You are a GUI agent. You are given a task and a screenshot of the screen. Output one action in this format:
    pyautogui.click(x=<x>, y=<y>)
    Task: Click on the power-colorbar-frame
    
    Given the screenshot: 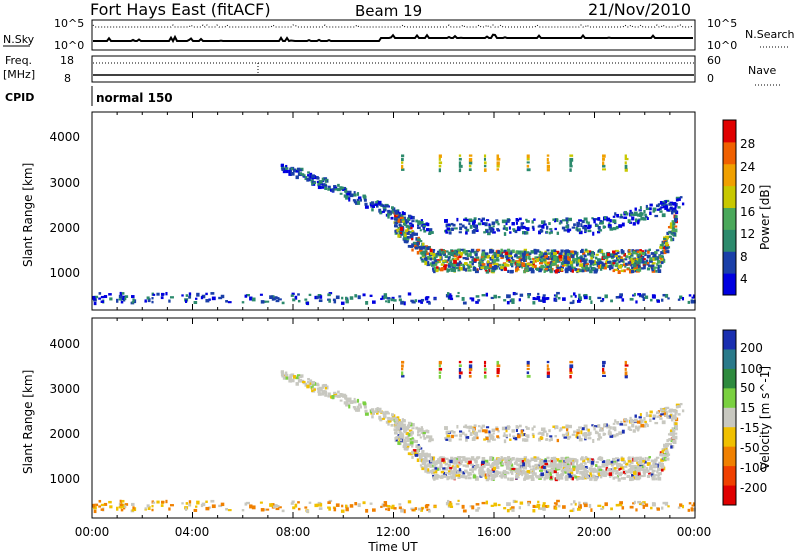 What is the action you would take?
    pyautogui.click(x=729, y=207)
    